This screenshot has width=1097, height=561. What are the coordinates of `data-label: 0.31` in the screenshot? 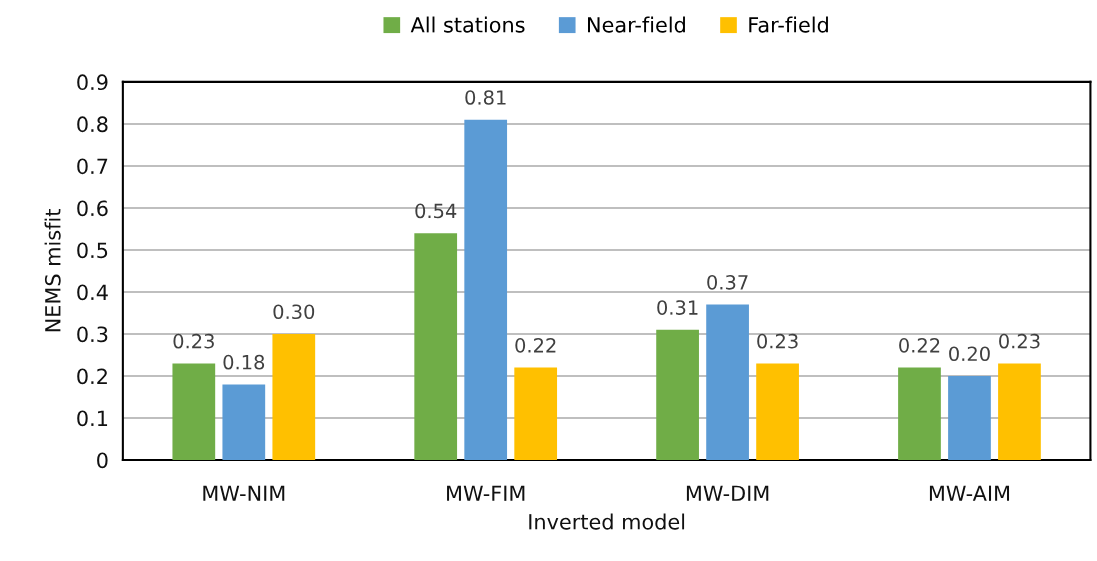 It's located at (677, 307).